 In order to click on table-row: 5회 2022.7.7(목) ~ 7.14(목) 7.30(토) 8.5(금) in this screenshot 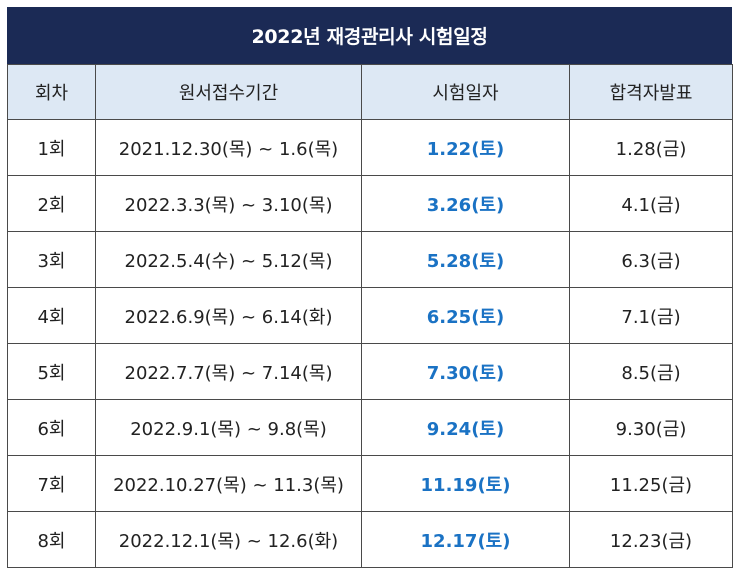, I will do `click(370, 371)`.